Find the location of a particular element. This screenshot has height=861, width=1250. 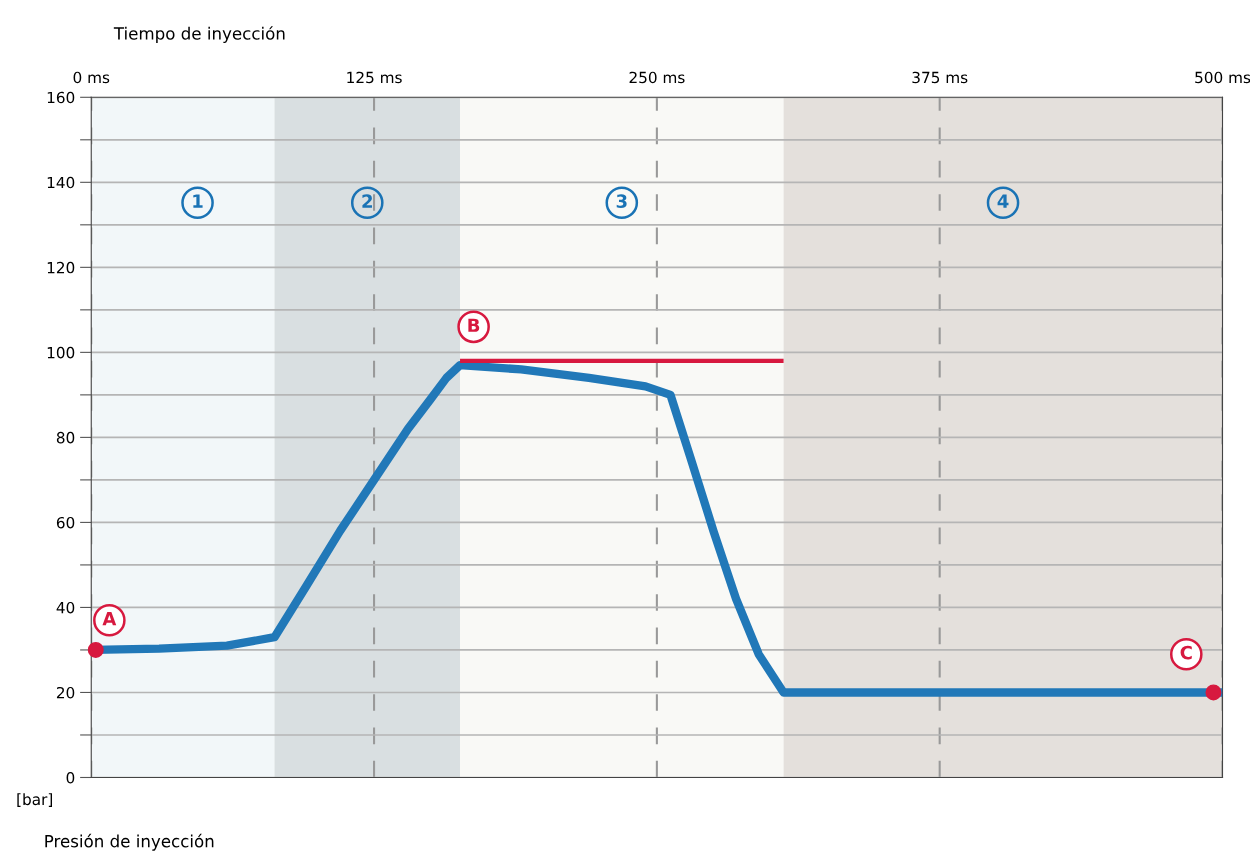

annotation: B is located at coordinates (474, 325).